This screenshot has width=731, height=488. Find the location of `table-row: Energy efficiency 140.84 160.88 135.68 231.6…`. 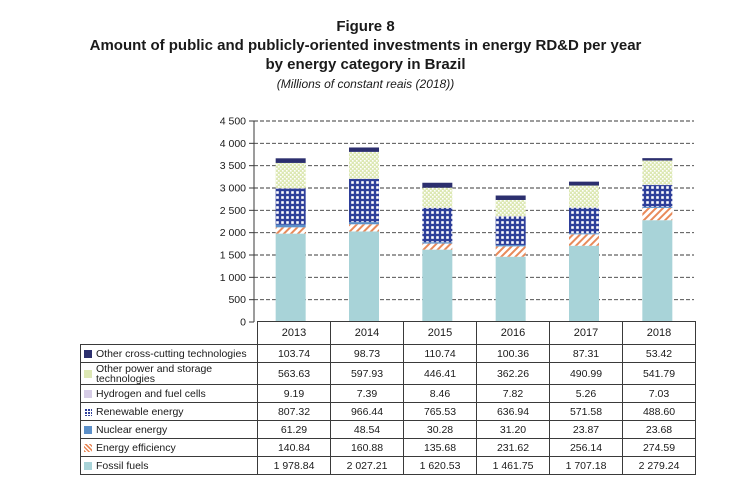

table-row: Energy efficiency 140.84 160.88 135.68 231.6… is located at coordinates (388, 447).